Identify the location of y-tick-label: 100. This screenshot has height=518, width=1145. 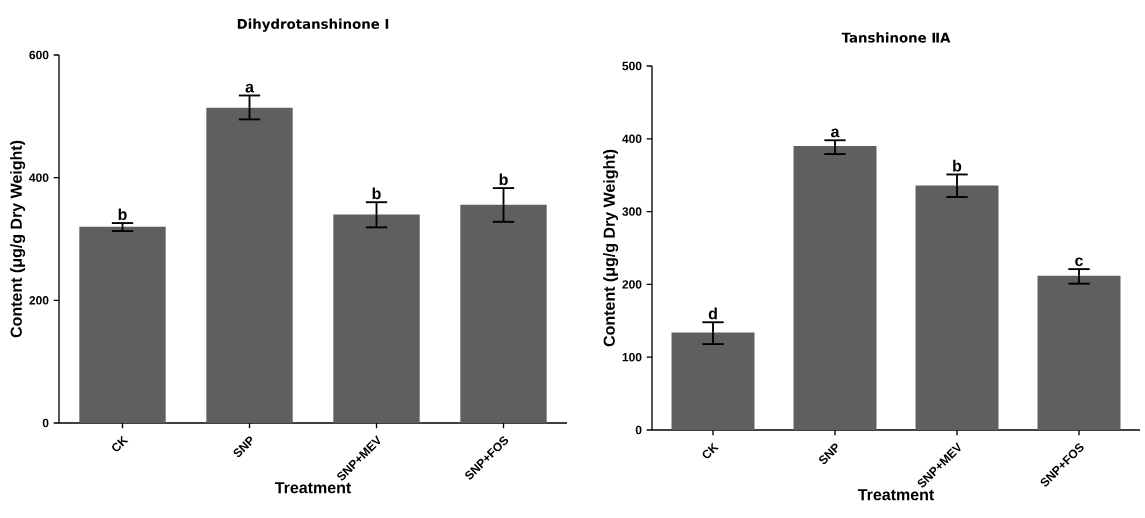
(632, 357).